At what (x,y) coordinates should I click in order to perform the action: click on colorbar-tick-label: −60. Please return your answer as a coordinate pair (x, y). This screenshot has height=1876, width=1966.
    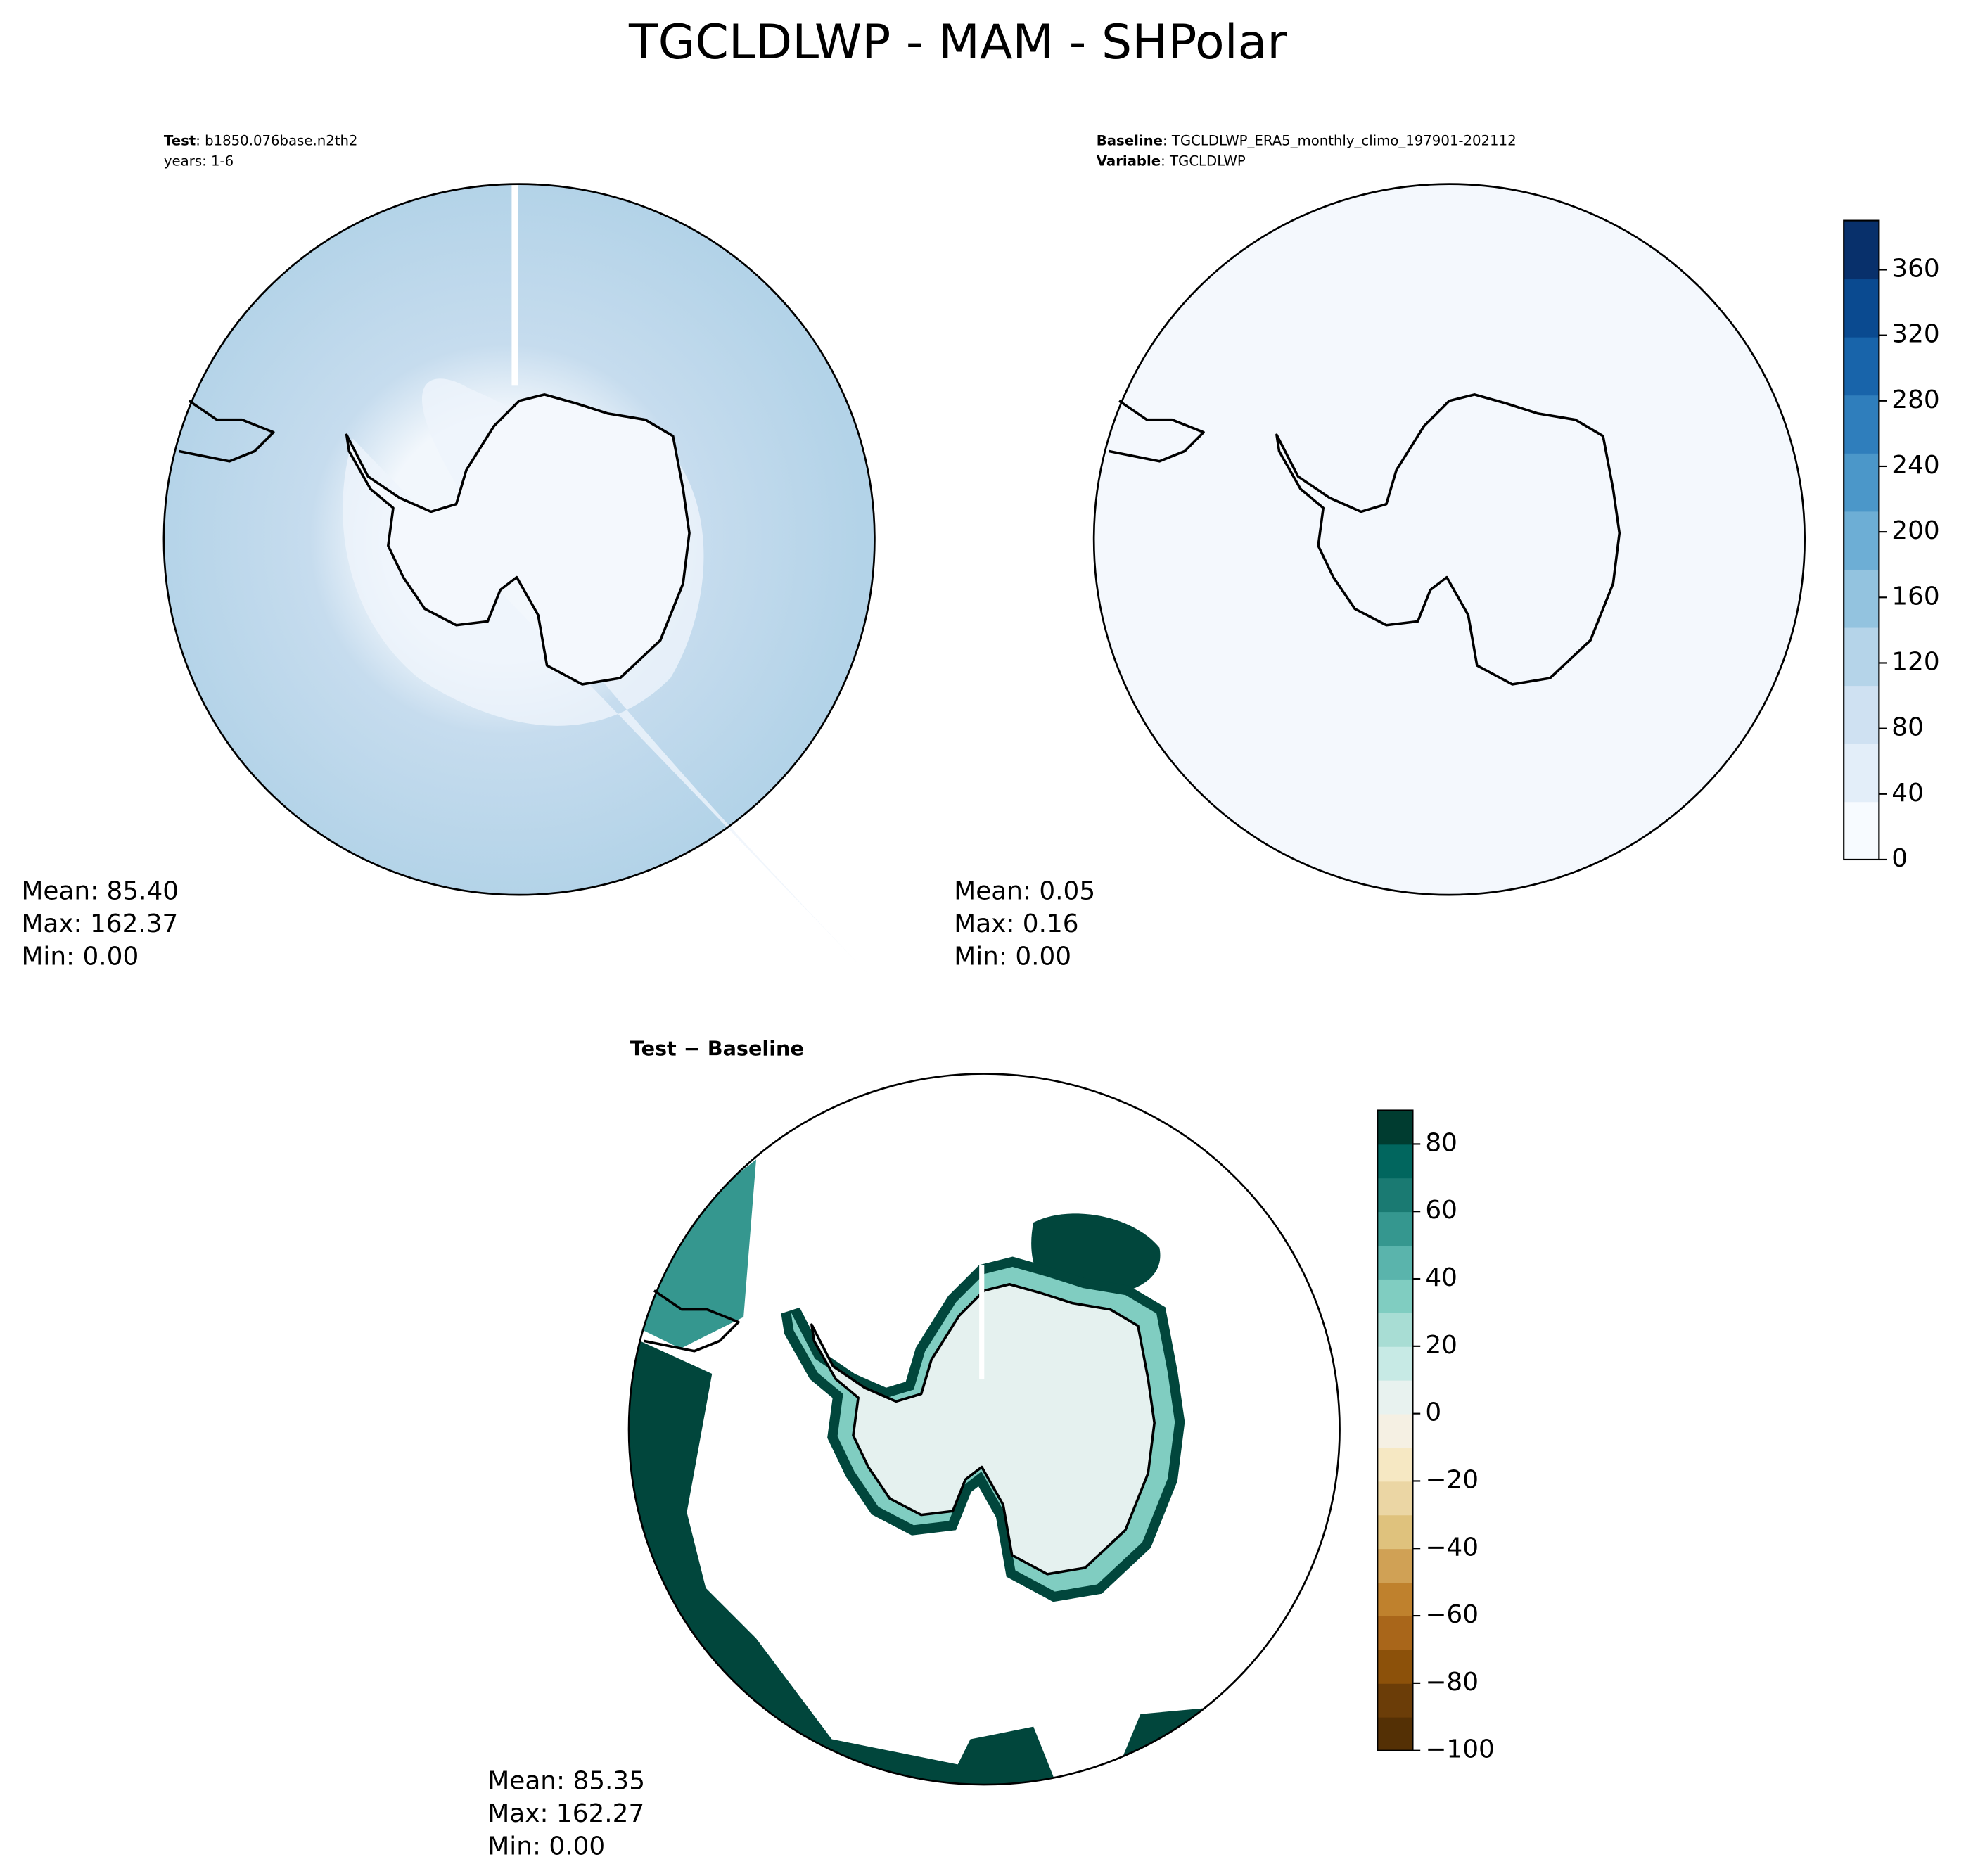
    Looking at the image, I should click on (1452, 1614).